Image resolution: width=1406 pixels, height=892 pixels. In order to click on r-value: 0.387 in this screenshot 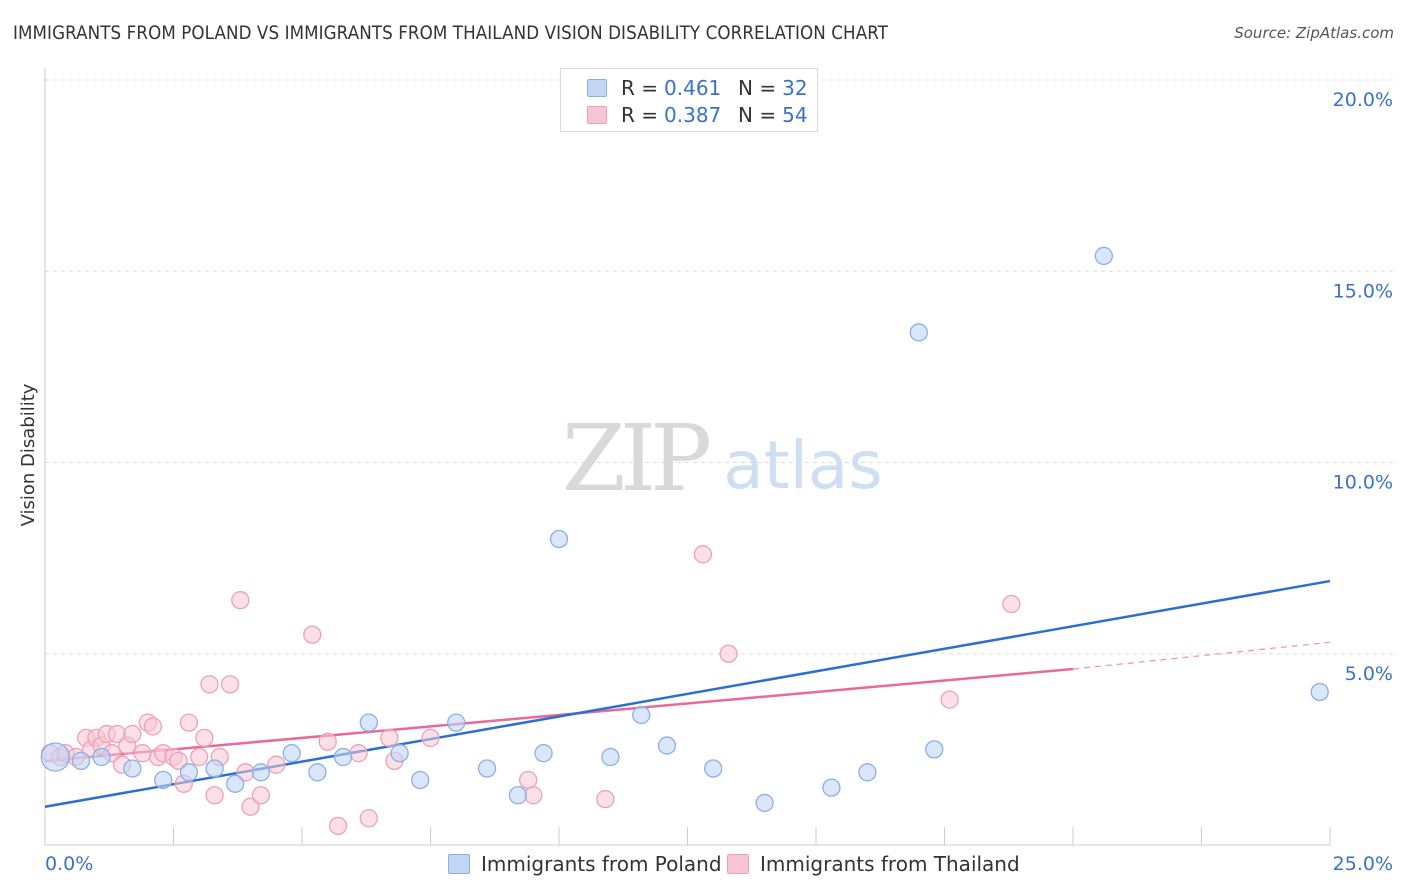, I will do `click(693, 115)`.